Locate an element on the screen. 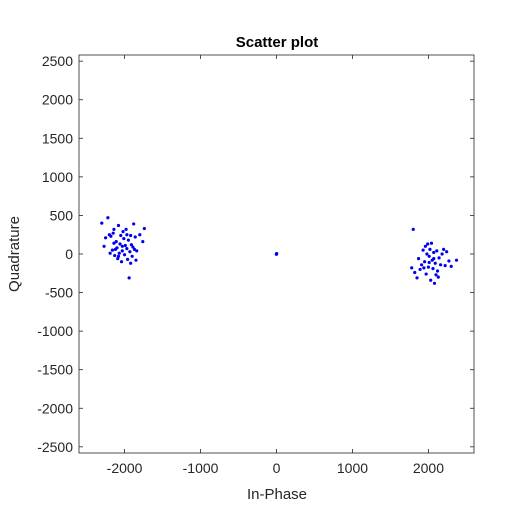  y-tick-label: 1000 is located at coordinates (57, 177).